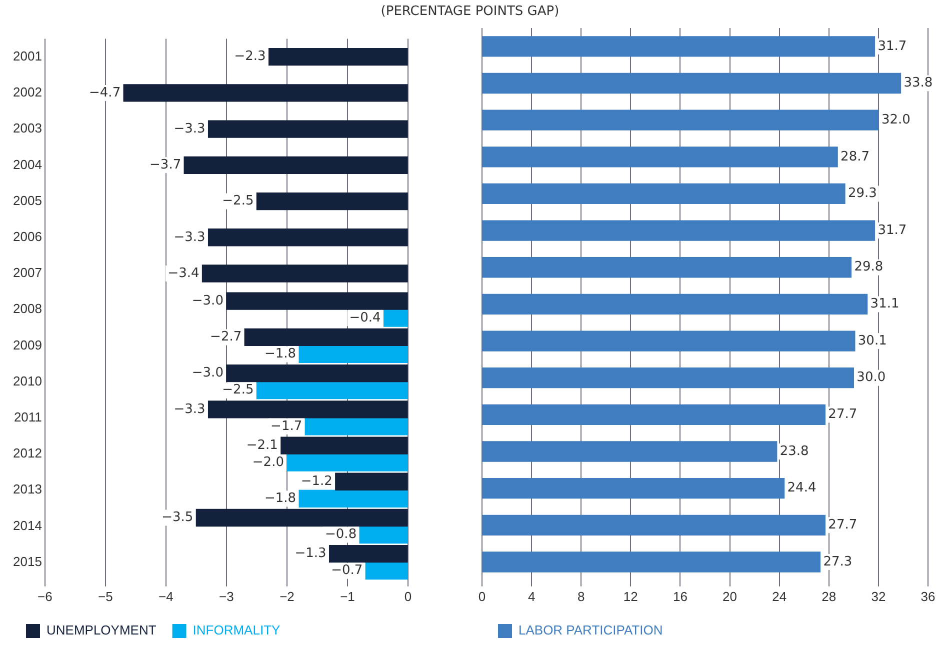  I want to click on data-label: −3.5, so click(178, 518).